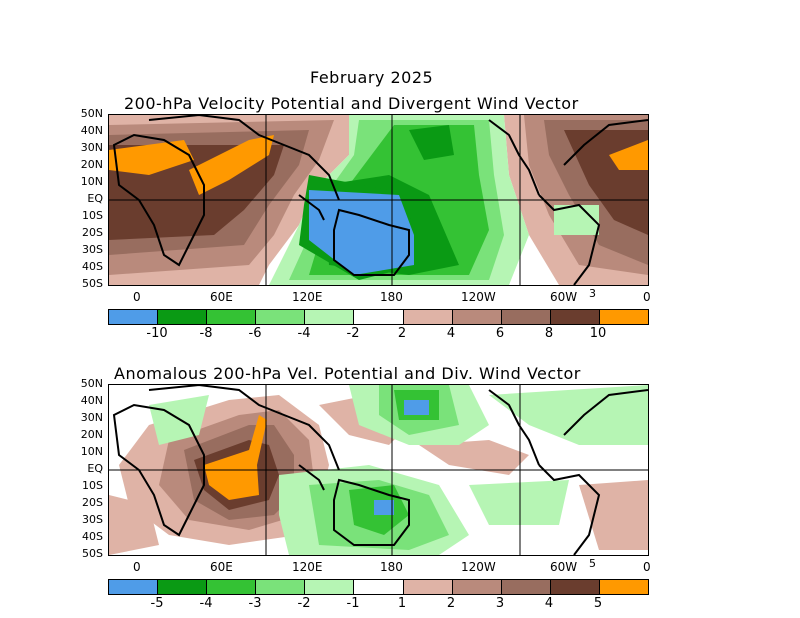 This screenshot has width=800, height=618. I want to click on top-lat-label: 50N, so click(91, 113).